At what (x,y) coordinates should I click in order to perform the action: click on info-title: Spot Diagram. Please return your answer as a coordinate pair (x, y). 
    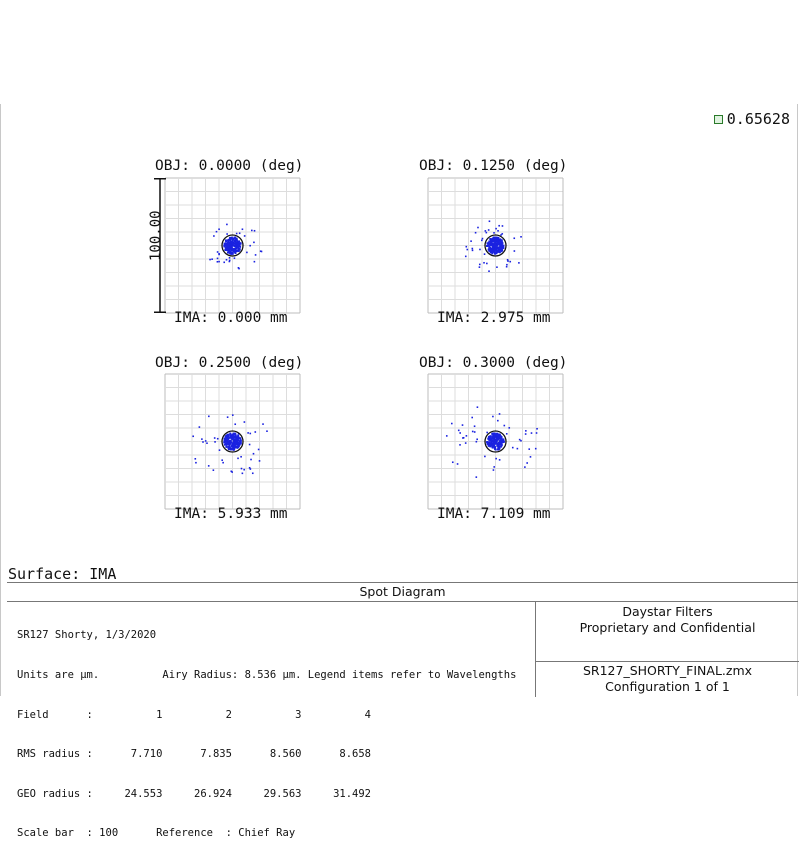
    Looking at the image, I should click on (402, 592).